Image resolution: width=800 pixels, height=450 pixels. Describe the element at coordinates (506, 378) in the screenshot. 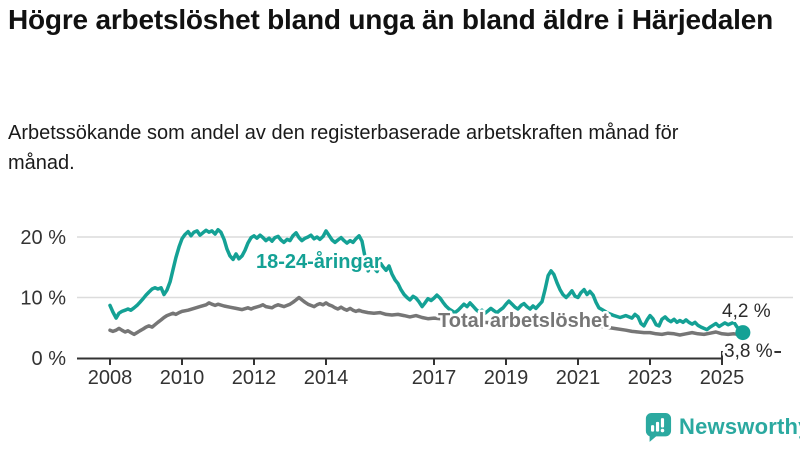

I see `x-tick-label: 2019` at that location.